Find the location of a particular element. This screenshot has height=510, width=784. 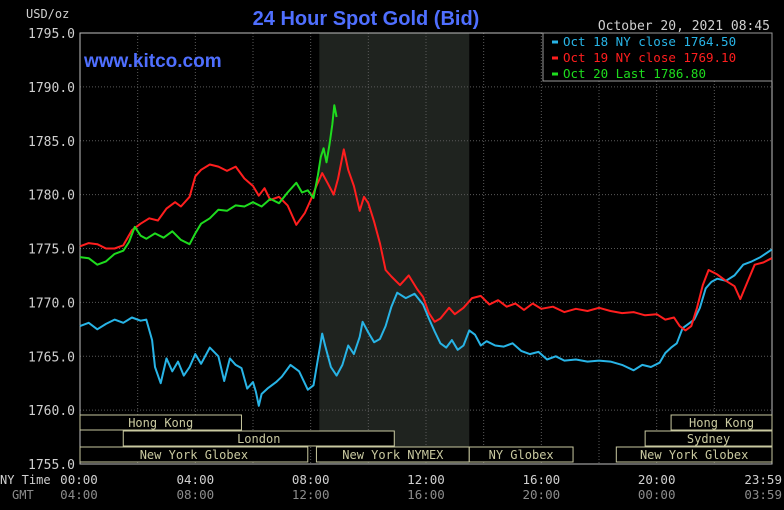

session-label: NY Globex is located at coordinates (521, 455).